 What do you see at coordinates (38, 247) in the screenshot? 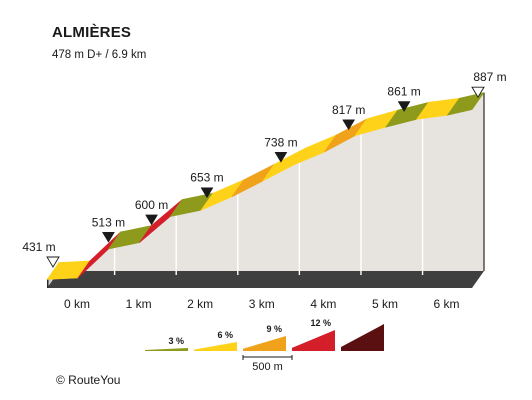
I see `elevation-label: 431 m` at bounding box center [38, 247].